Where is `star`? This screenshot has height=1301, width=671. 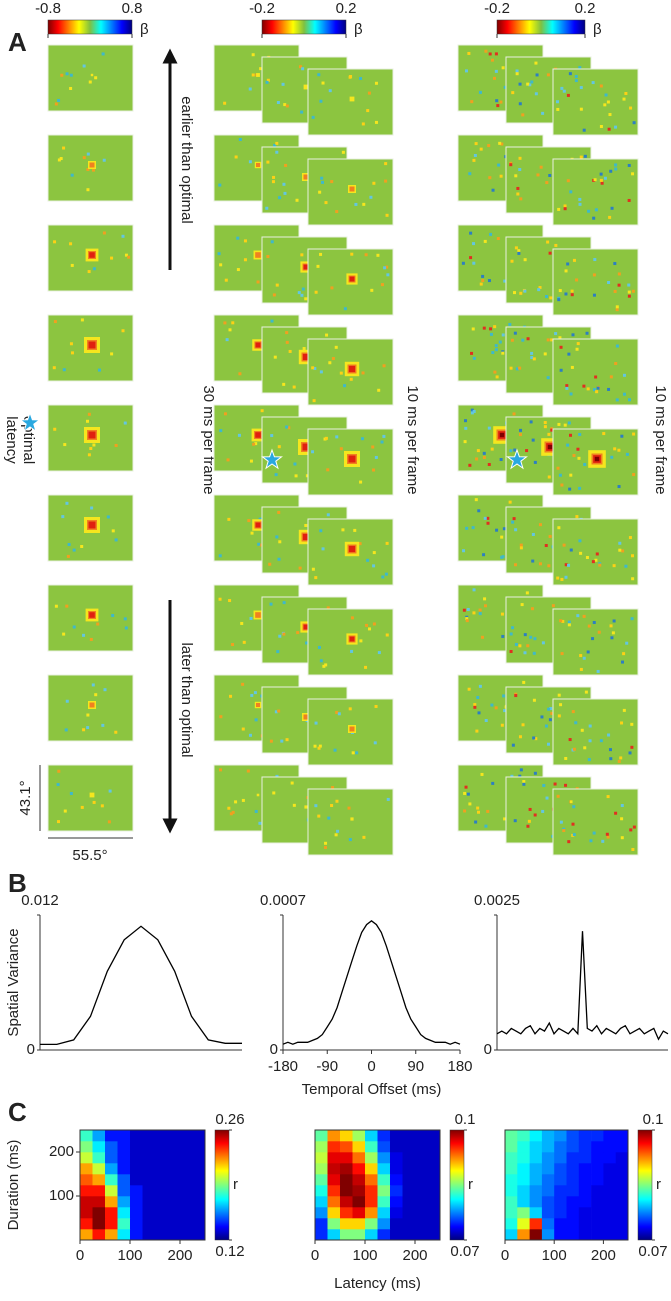 star is located at coordinates (272, 459).